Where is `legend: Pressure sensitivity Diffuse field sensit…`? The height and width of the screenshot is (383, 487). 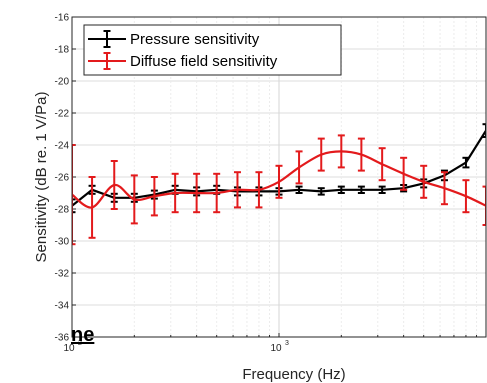
legend: Pressure sensitivity Diffuse field sensit… is located at coordinates (212, 50).